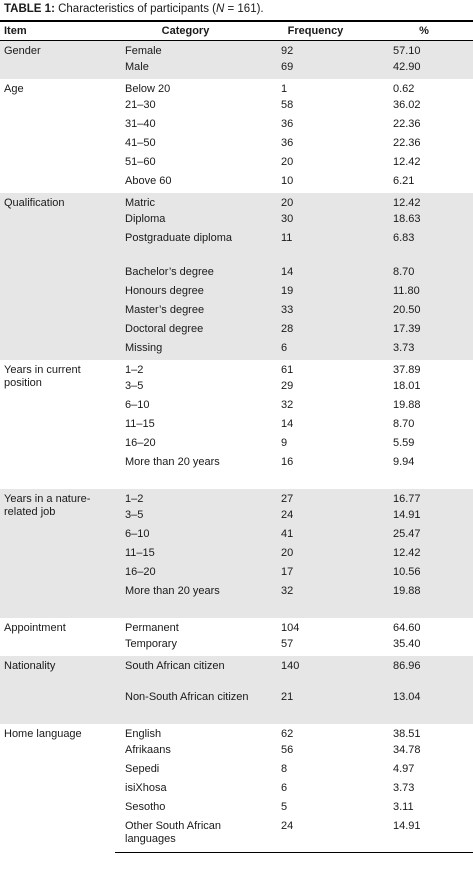 This screenshot has width=473, height=876. What do you see at coordinates (424, 274) in the screenshot?
I see `percent-cell: 8.70` at bounding box center [424, 274].